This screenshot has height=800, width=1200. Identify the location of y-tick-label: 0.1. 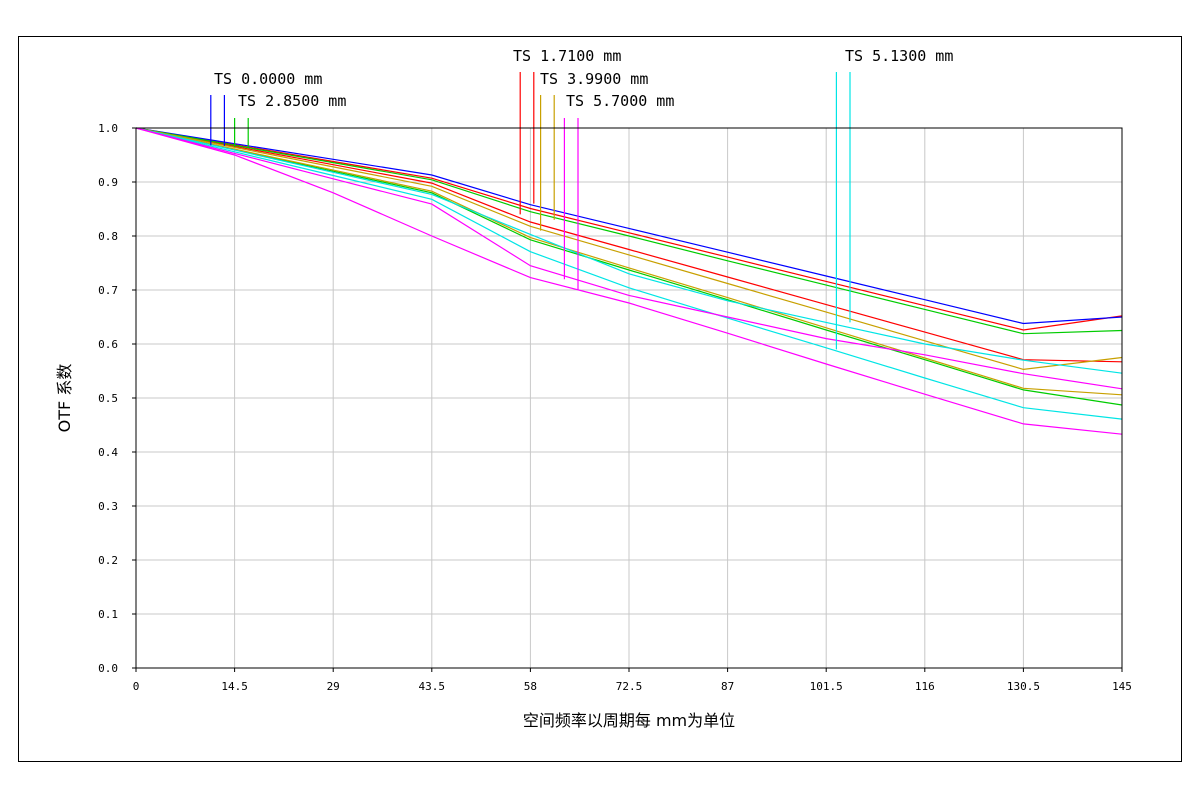
(108, 614).